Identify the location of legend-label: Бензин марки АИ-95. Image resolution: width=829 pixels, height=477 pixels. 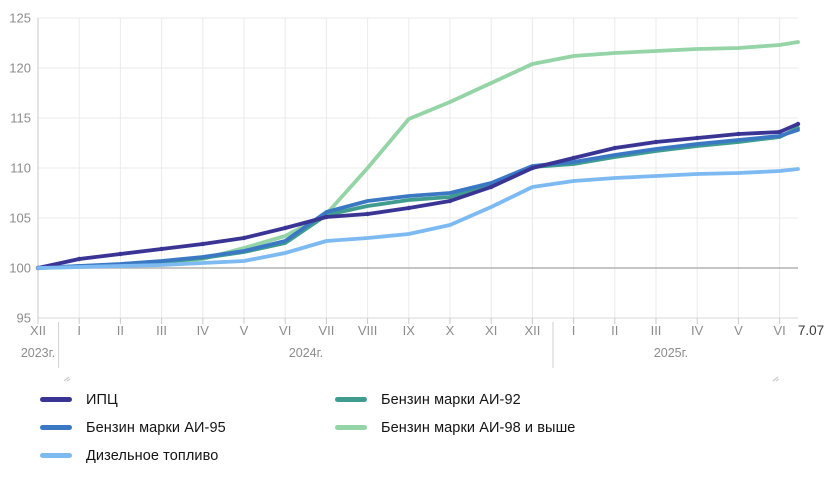
(156, 427).